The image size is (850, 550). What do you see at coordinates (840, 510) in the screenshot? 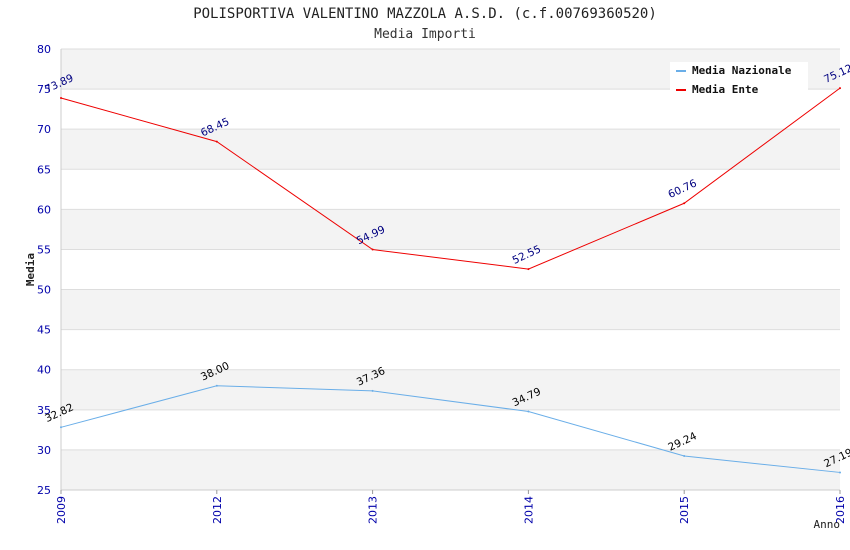
I see `x-tick-label: 2016` at bounding box center [840, 510].